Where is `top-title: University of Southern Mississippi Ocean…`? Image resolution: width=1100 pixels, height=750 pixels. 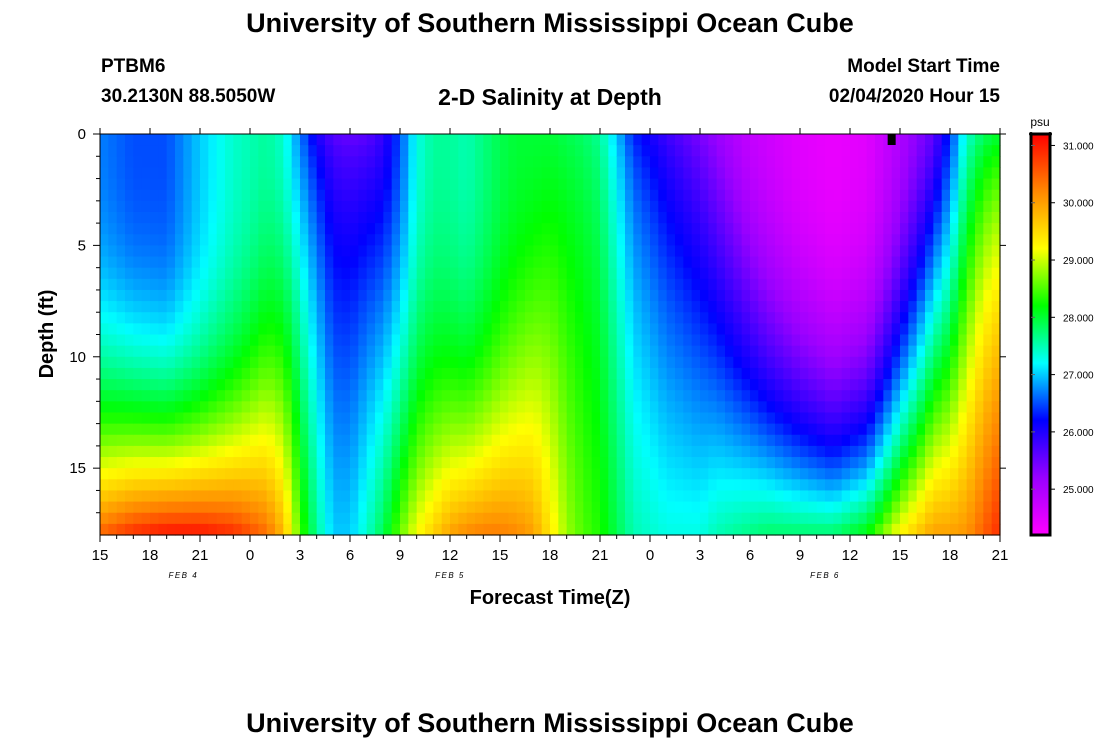
top-title: University of Southern Mississippi Ocean… is located at coordinates (550, 23).